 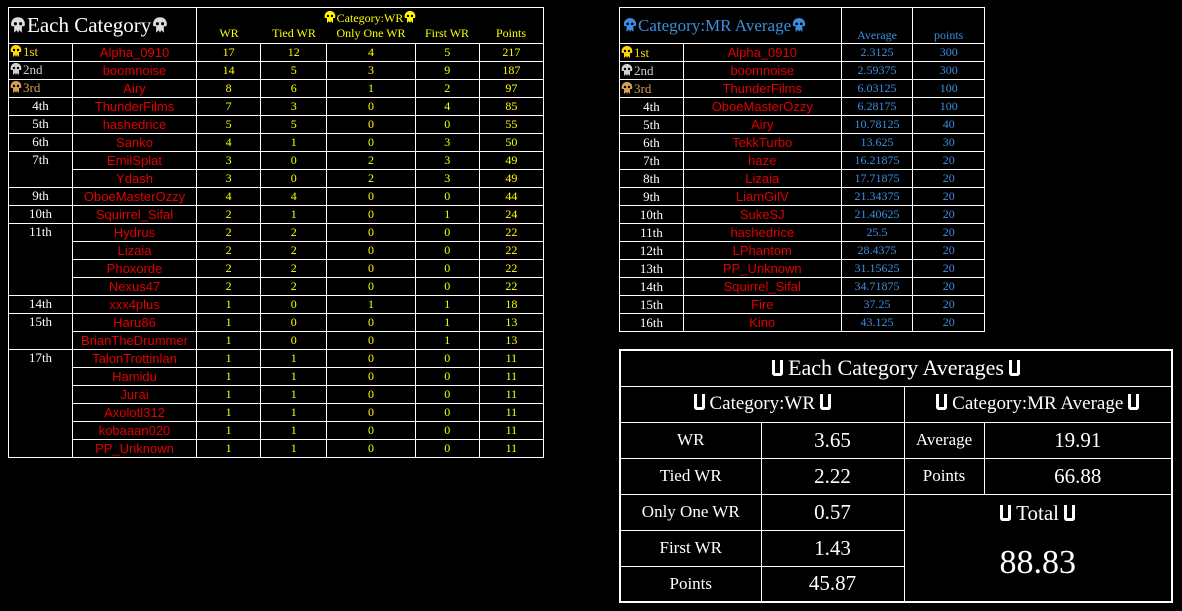 I want to click on col-header-tied-wr: Tied WR, so click(x=294, y=33).